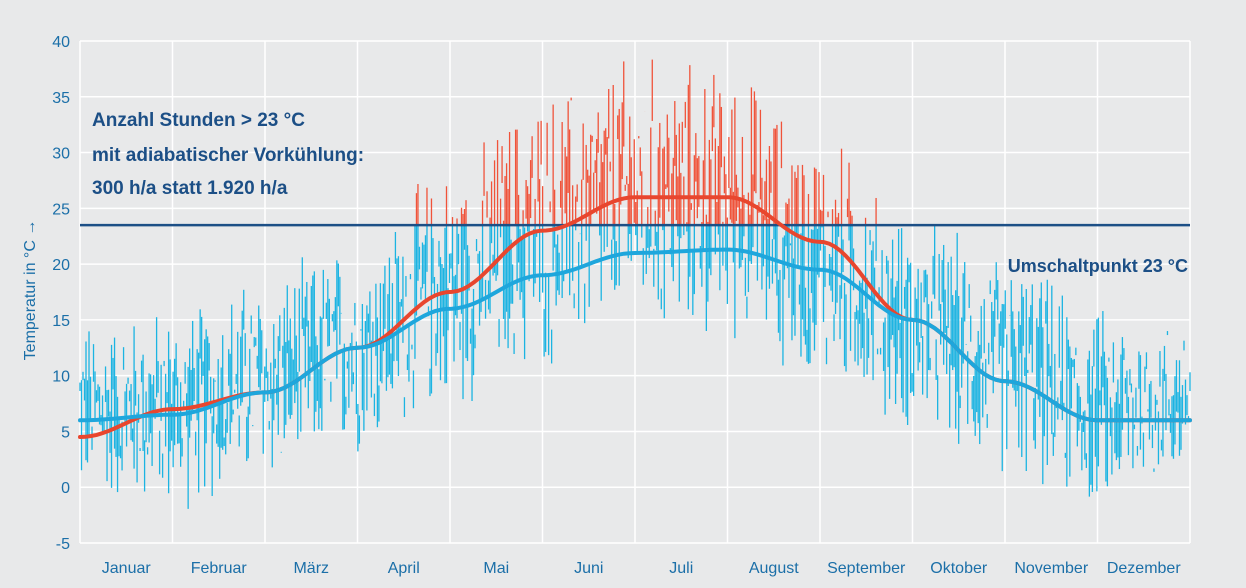 This screenshot has height=588, width=1246. I want to click on y-tick-label: 40, so click(61, 42).